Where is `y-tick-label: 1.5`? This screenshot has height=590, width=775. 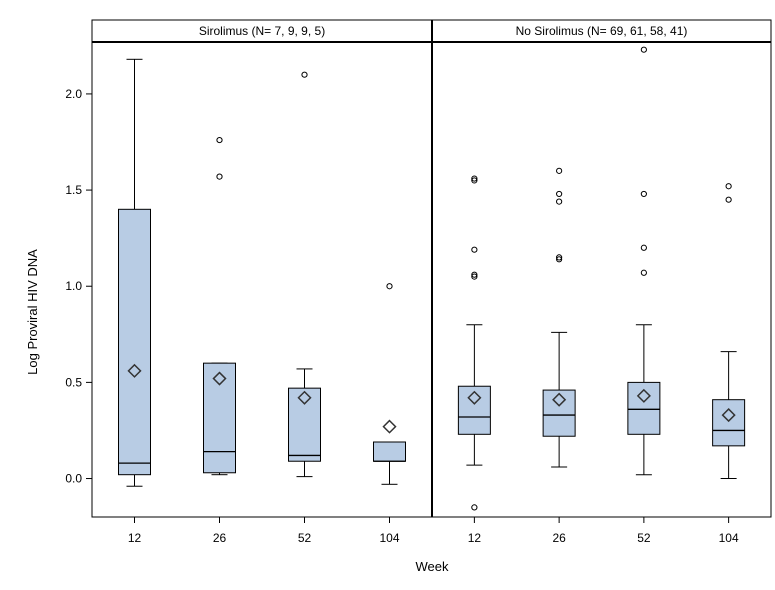
y-tick-label: 1.5 is located at coordinates (73, 190).